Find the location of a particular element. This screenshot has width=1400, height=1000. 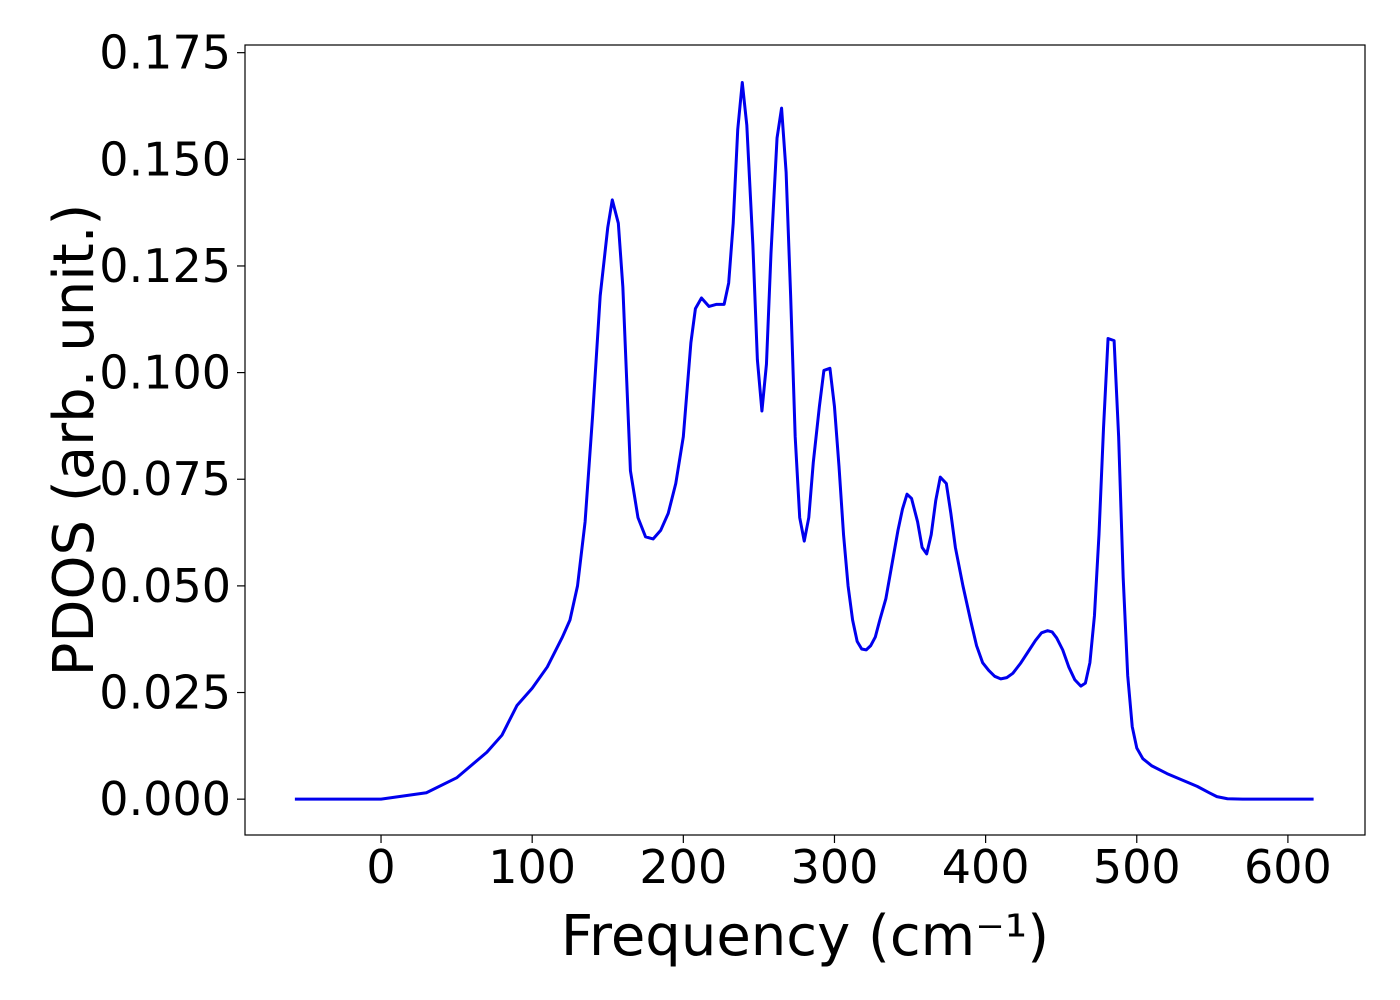

y-axis-label: PDOS (arb. unit.) is located at coordinates (74, 440).